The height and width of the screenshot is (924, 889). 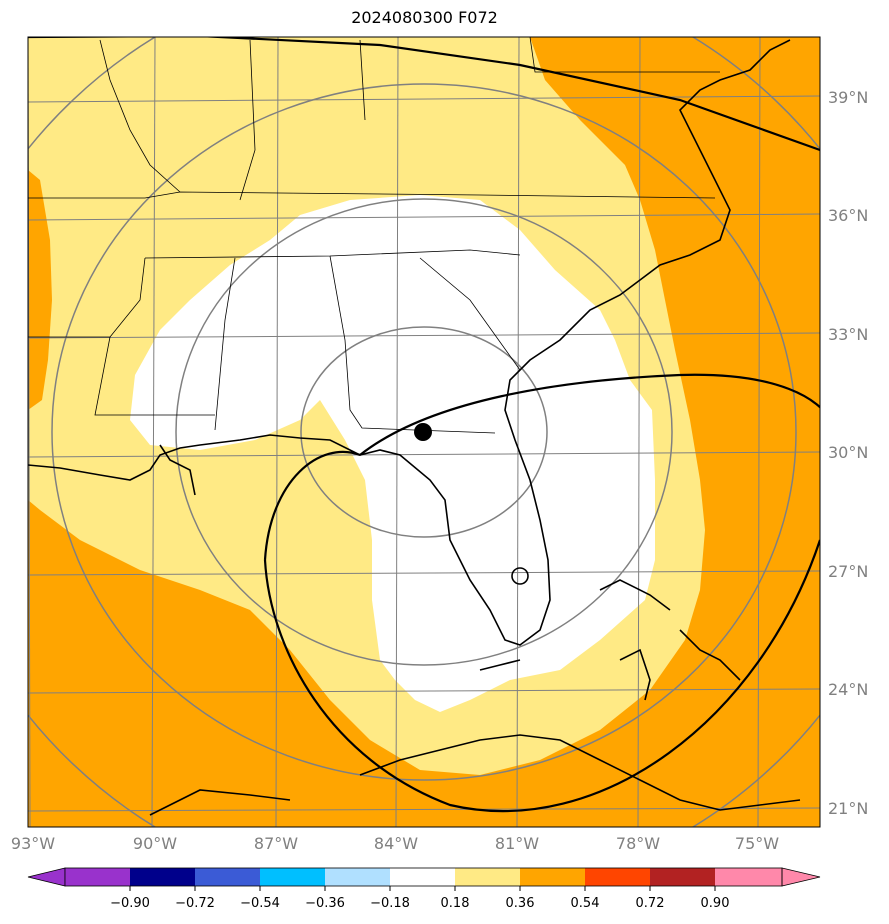 I want to click on colorbar, so click(x=424, y=879).